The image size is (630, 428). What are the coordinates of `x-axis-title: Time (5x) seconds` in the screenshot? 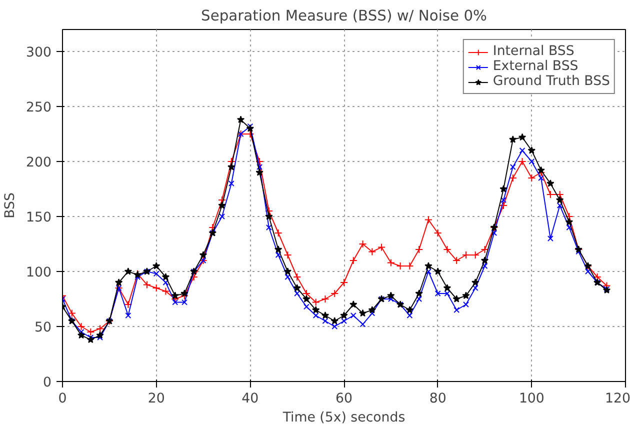 It's located at (344, 418).